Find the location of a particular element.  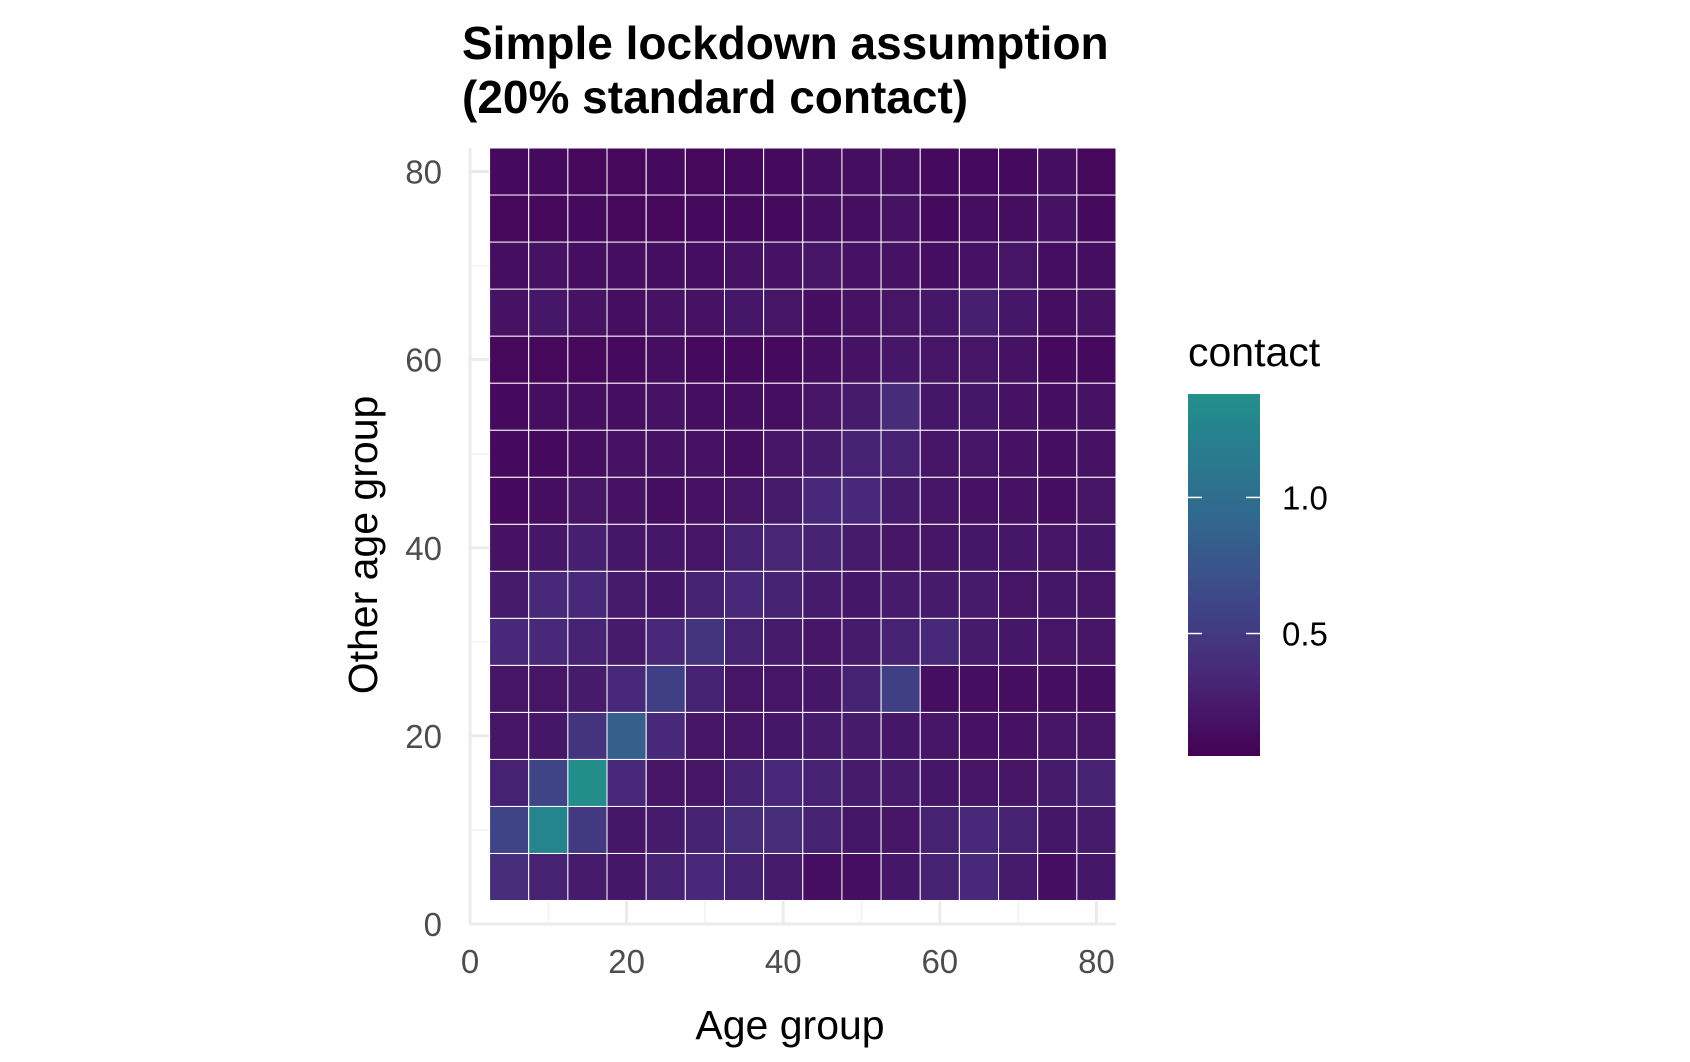

chart-title-line-1: Simple lockdown assumption is located at coordinates (785, 43).